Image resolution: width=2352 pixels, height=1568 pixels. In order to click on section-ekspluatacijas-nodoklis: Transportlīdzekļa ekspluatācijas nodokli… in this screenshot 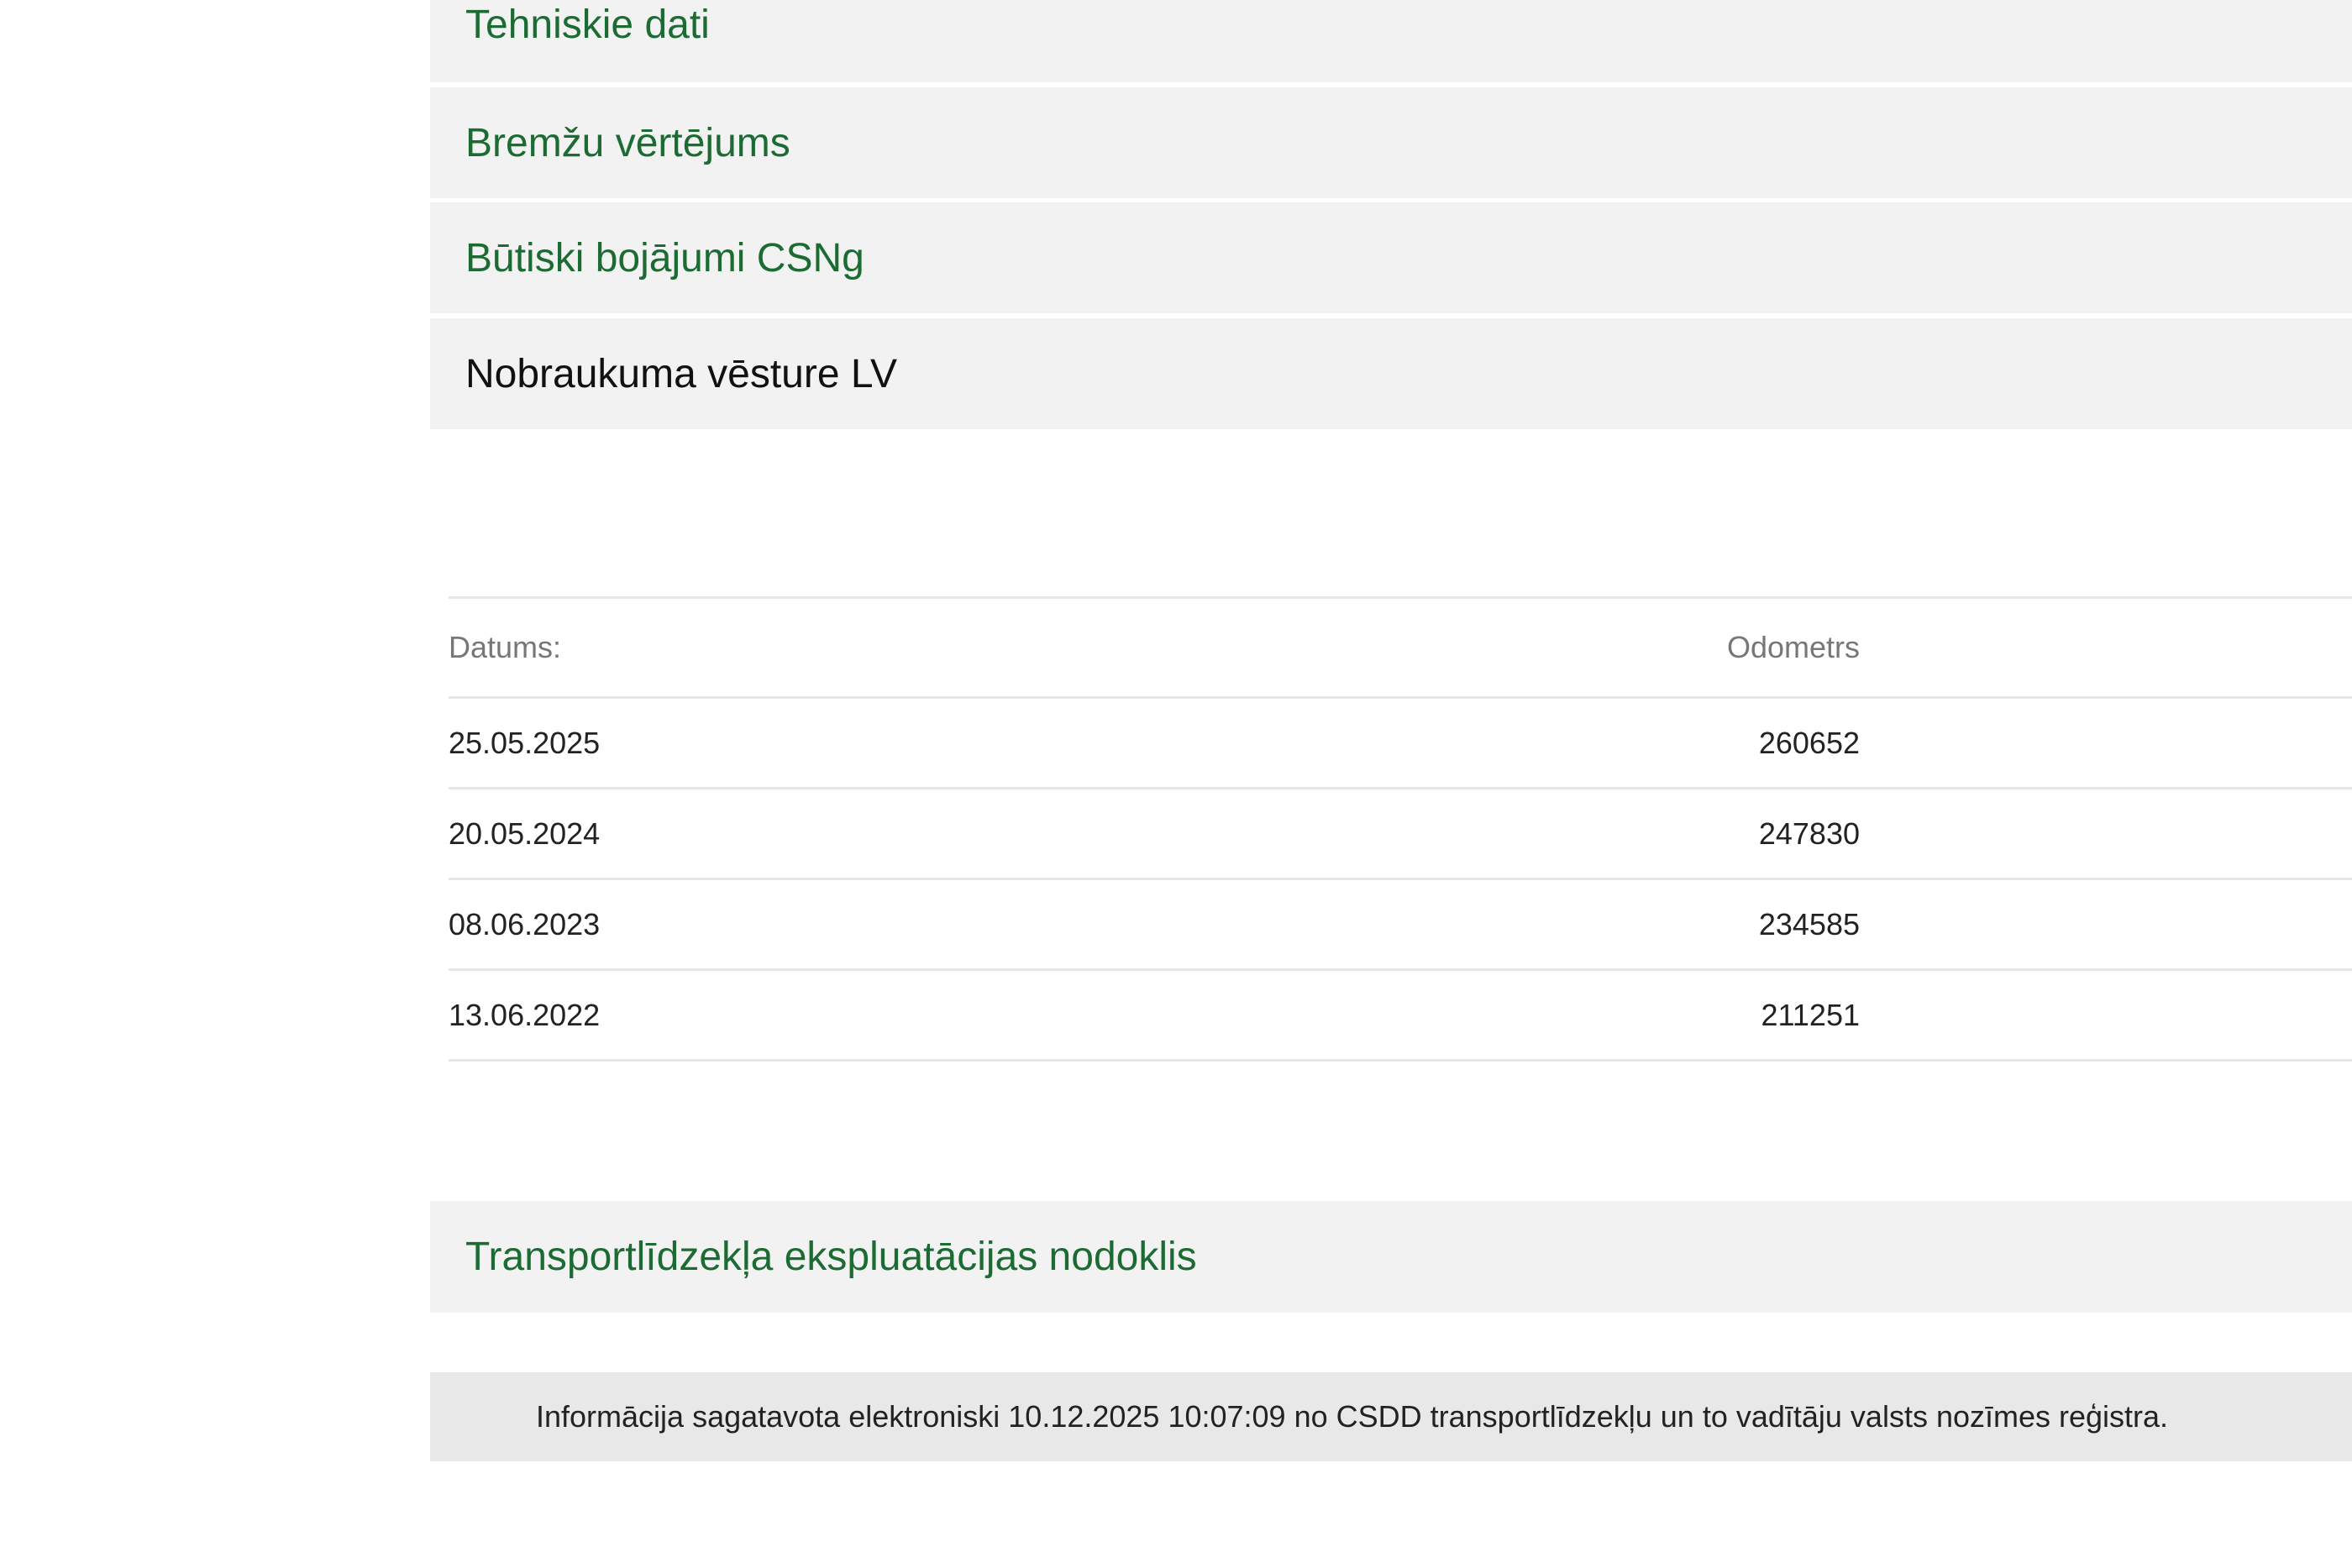, I will do `click(1391, 1257)`.